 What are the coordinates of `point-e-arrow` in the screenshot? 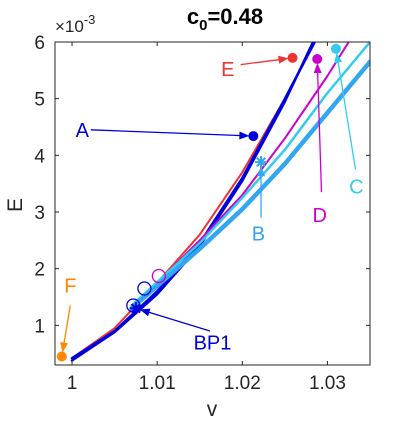 It's located at (261, 62).